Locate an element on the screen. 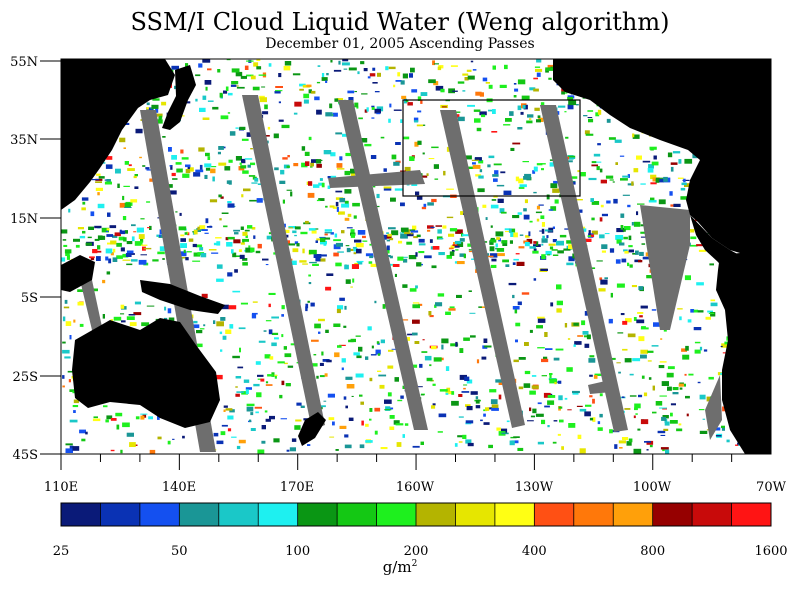  lon-label: 110E is located at coordinates (61, 487).